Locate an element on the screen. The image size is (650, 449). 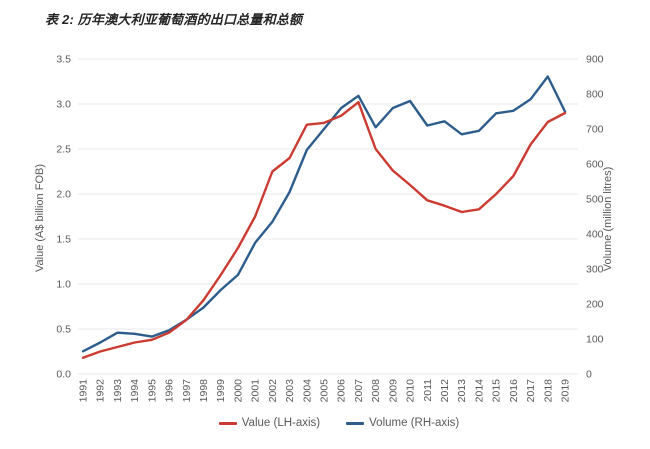
value-line-marker-icon is located at coordinates (227, 423).